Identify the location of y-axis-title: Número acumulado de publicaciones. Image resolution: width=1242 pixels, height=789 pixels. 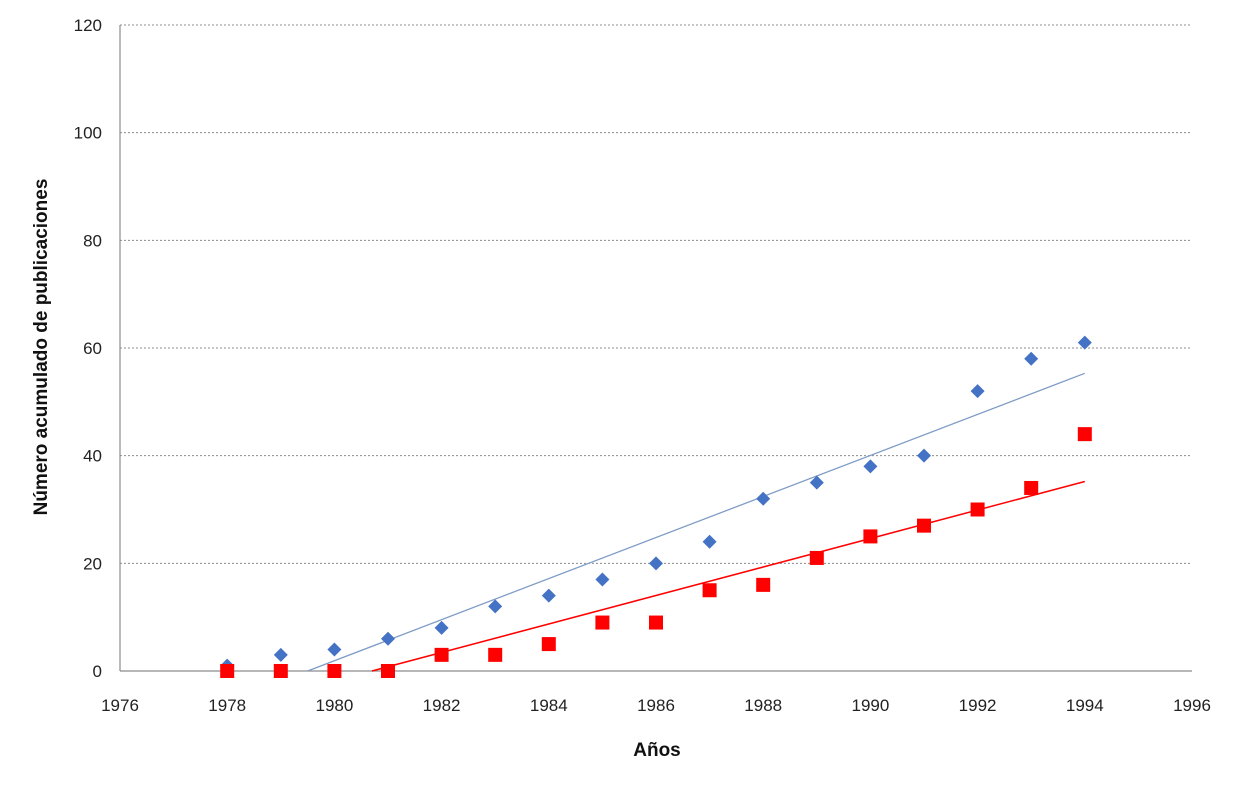
(41, 347).